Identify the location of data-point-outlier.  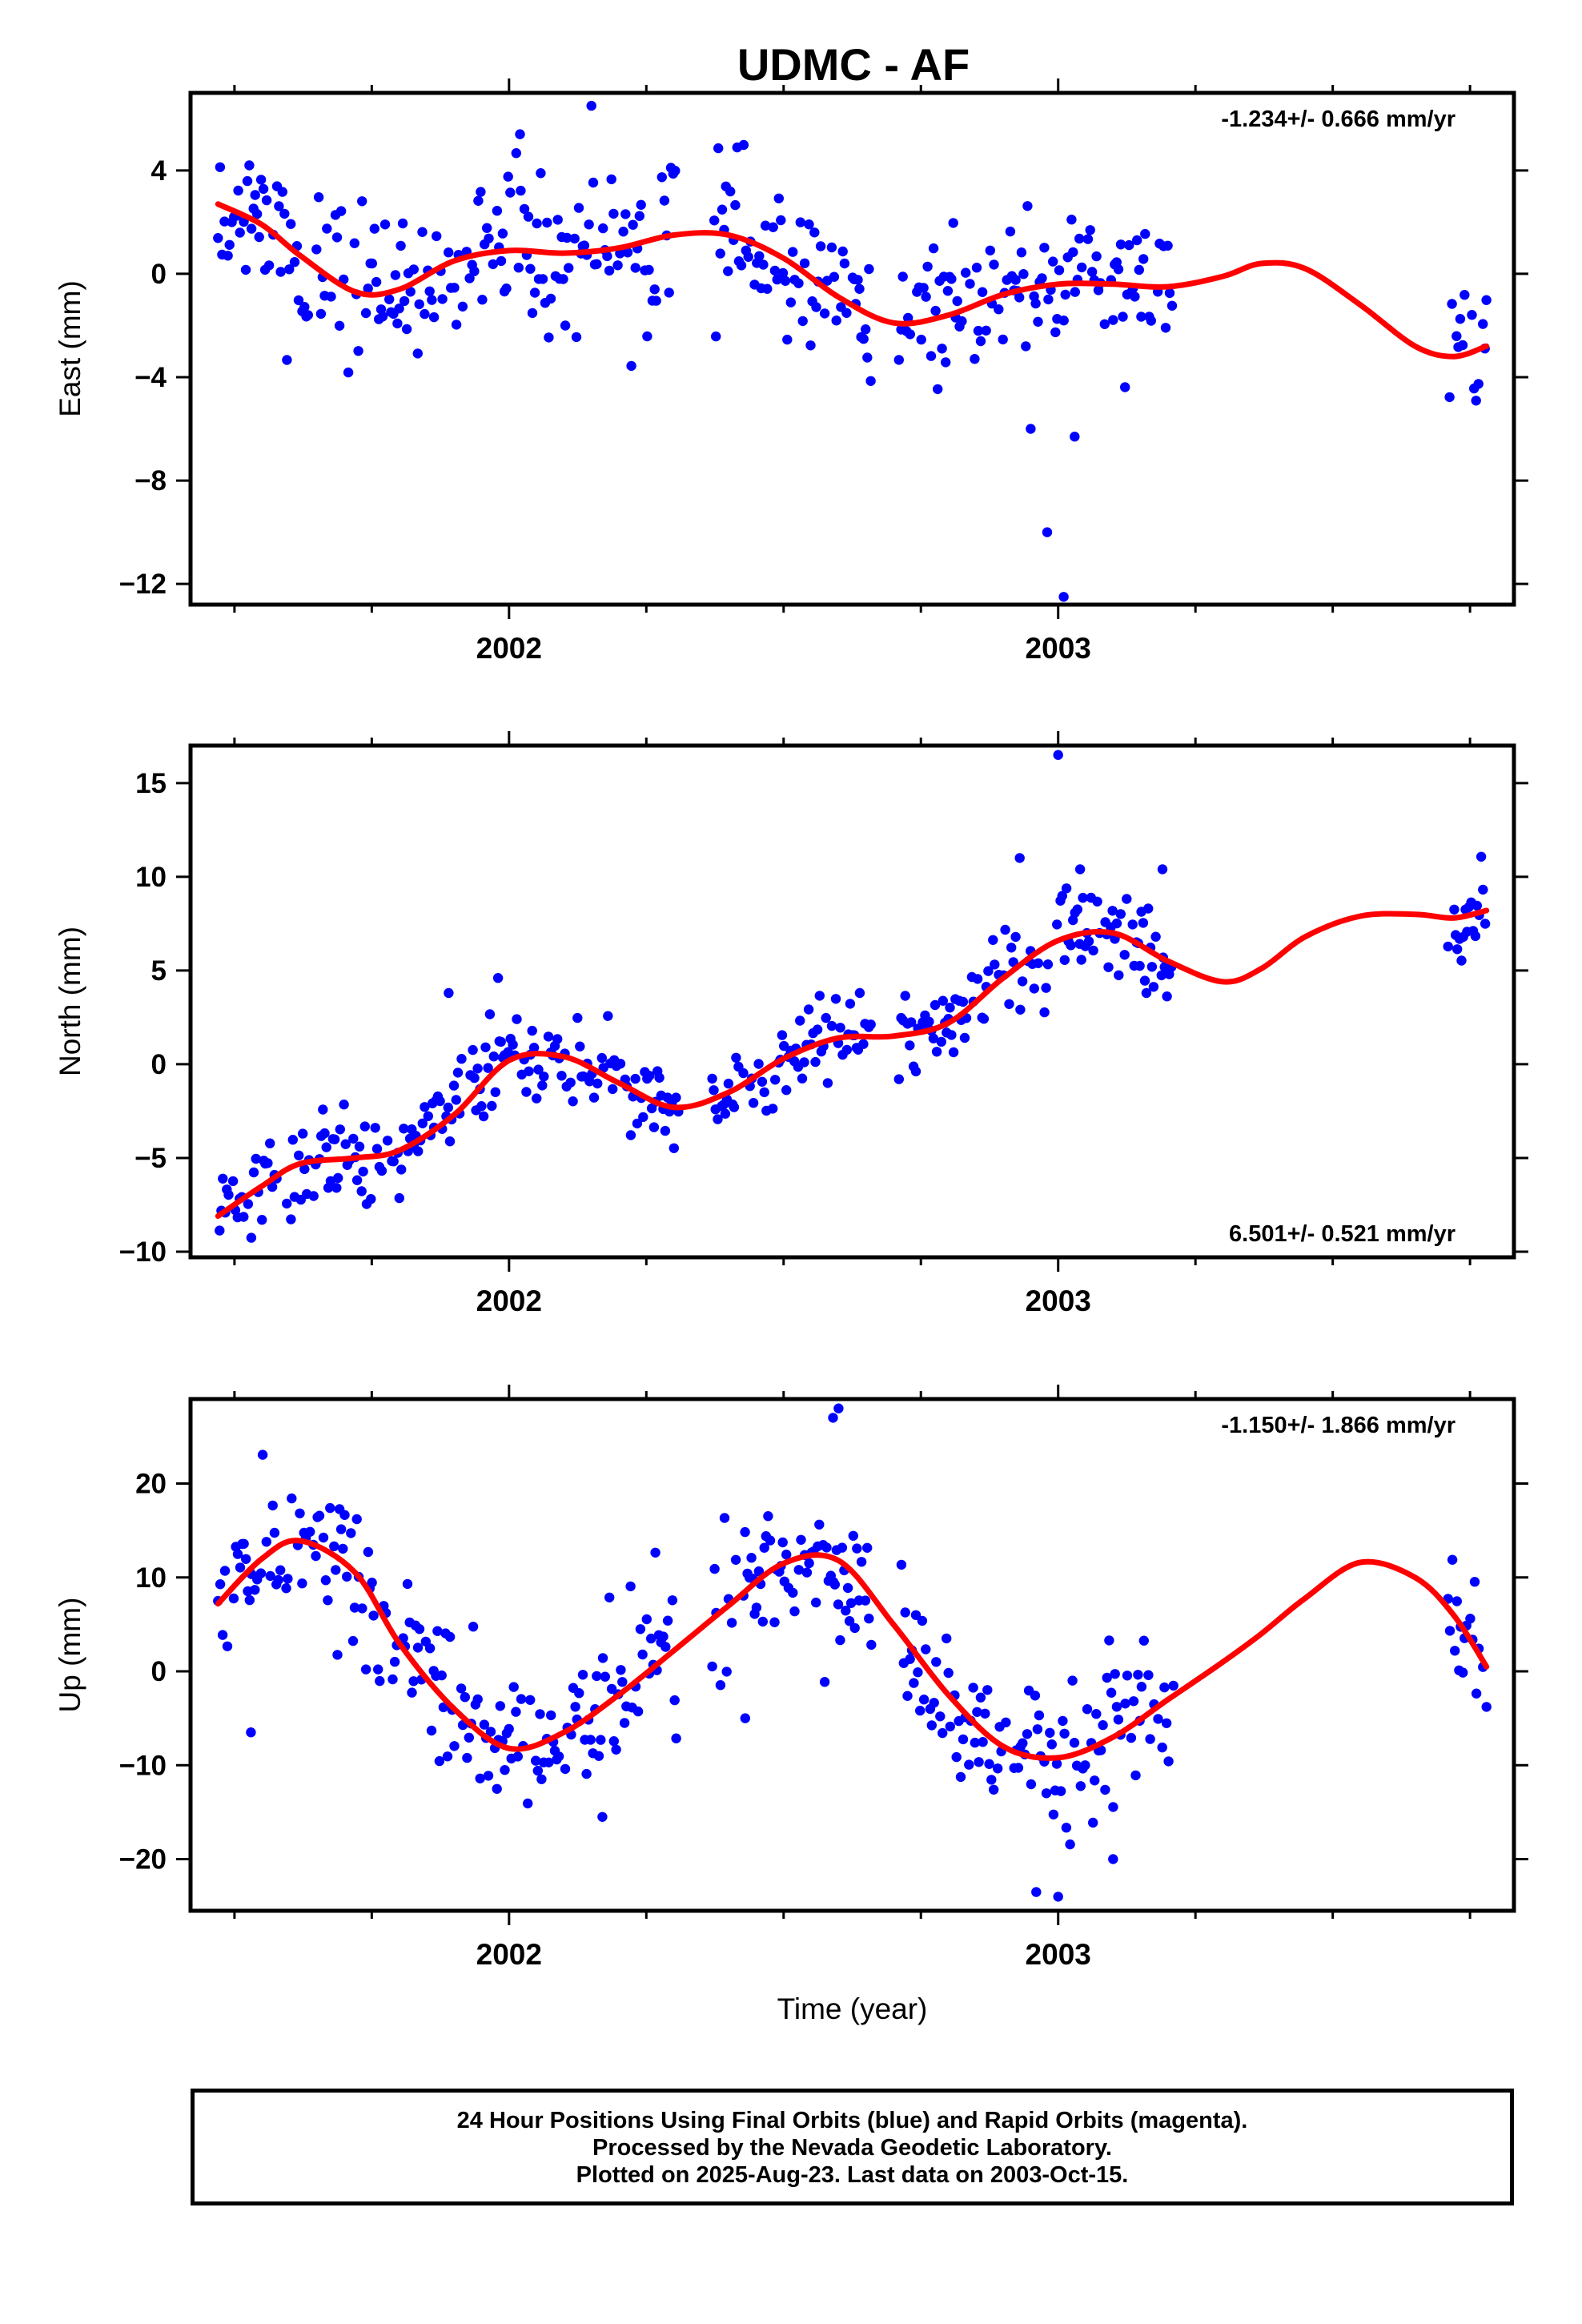
(1058, 1897).